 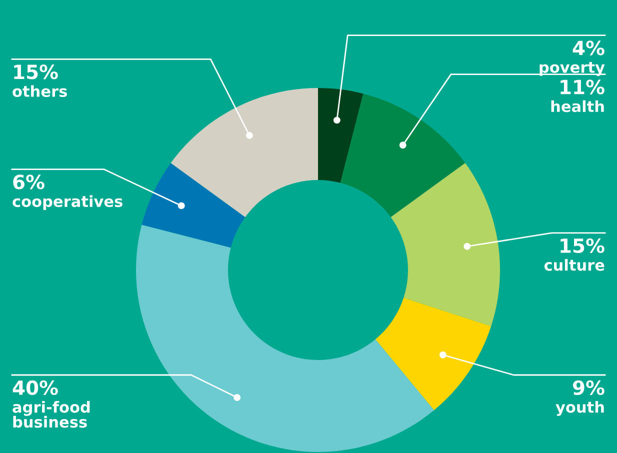 I want to click on data-label: 40%, so click(x=35, y=388).